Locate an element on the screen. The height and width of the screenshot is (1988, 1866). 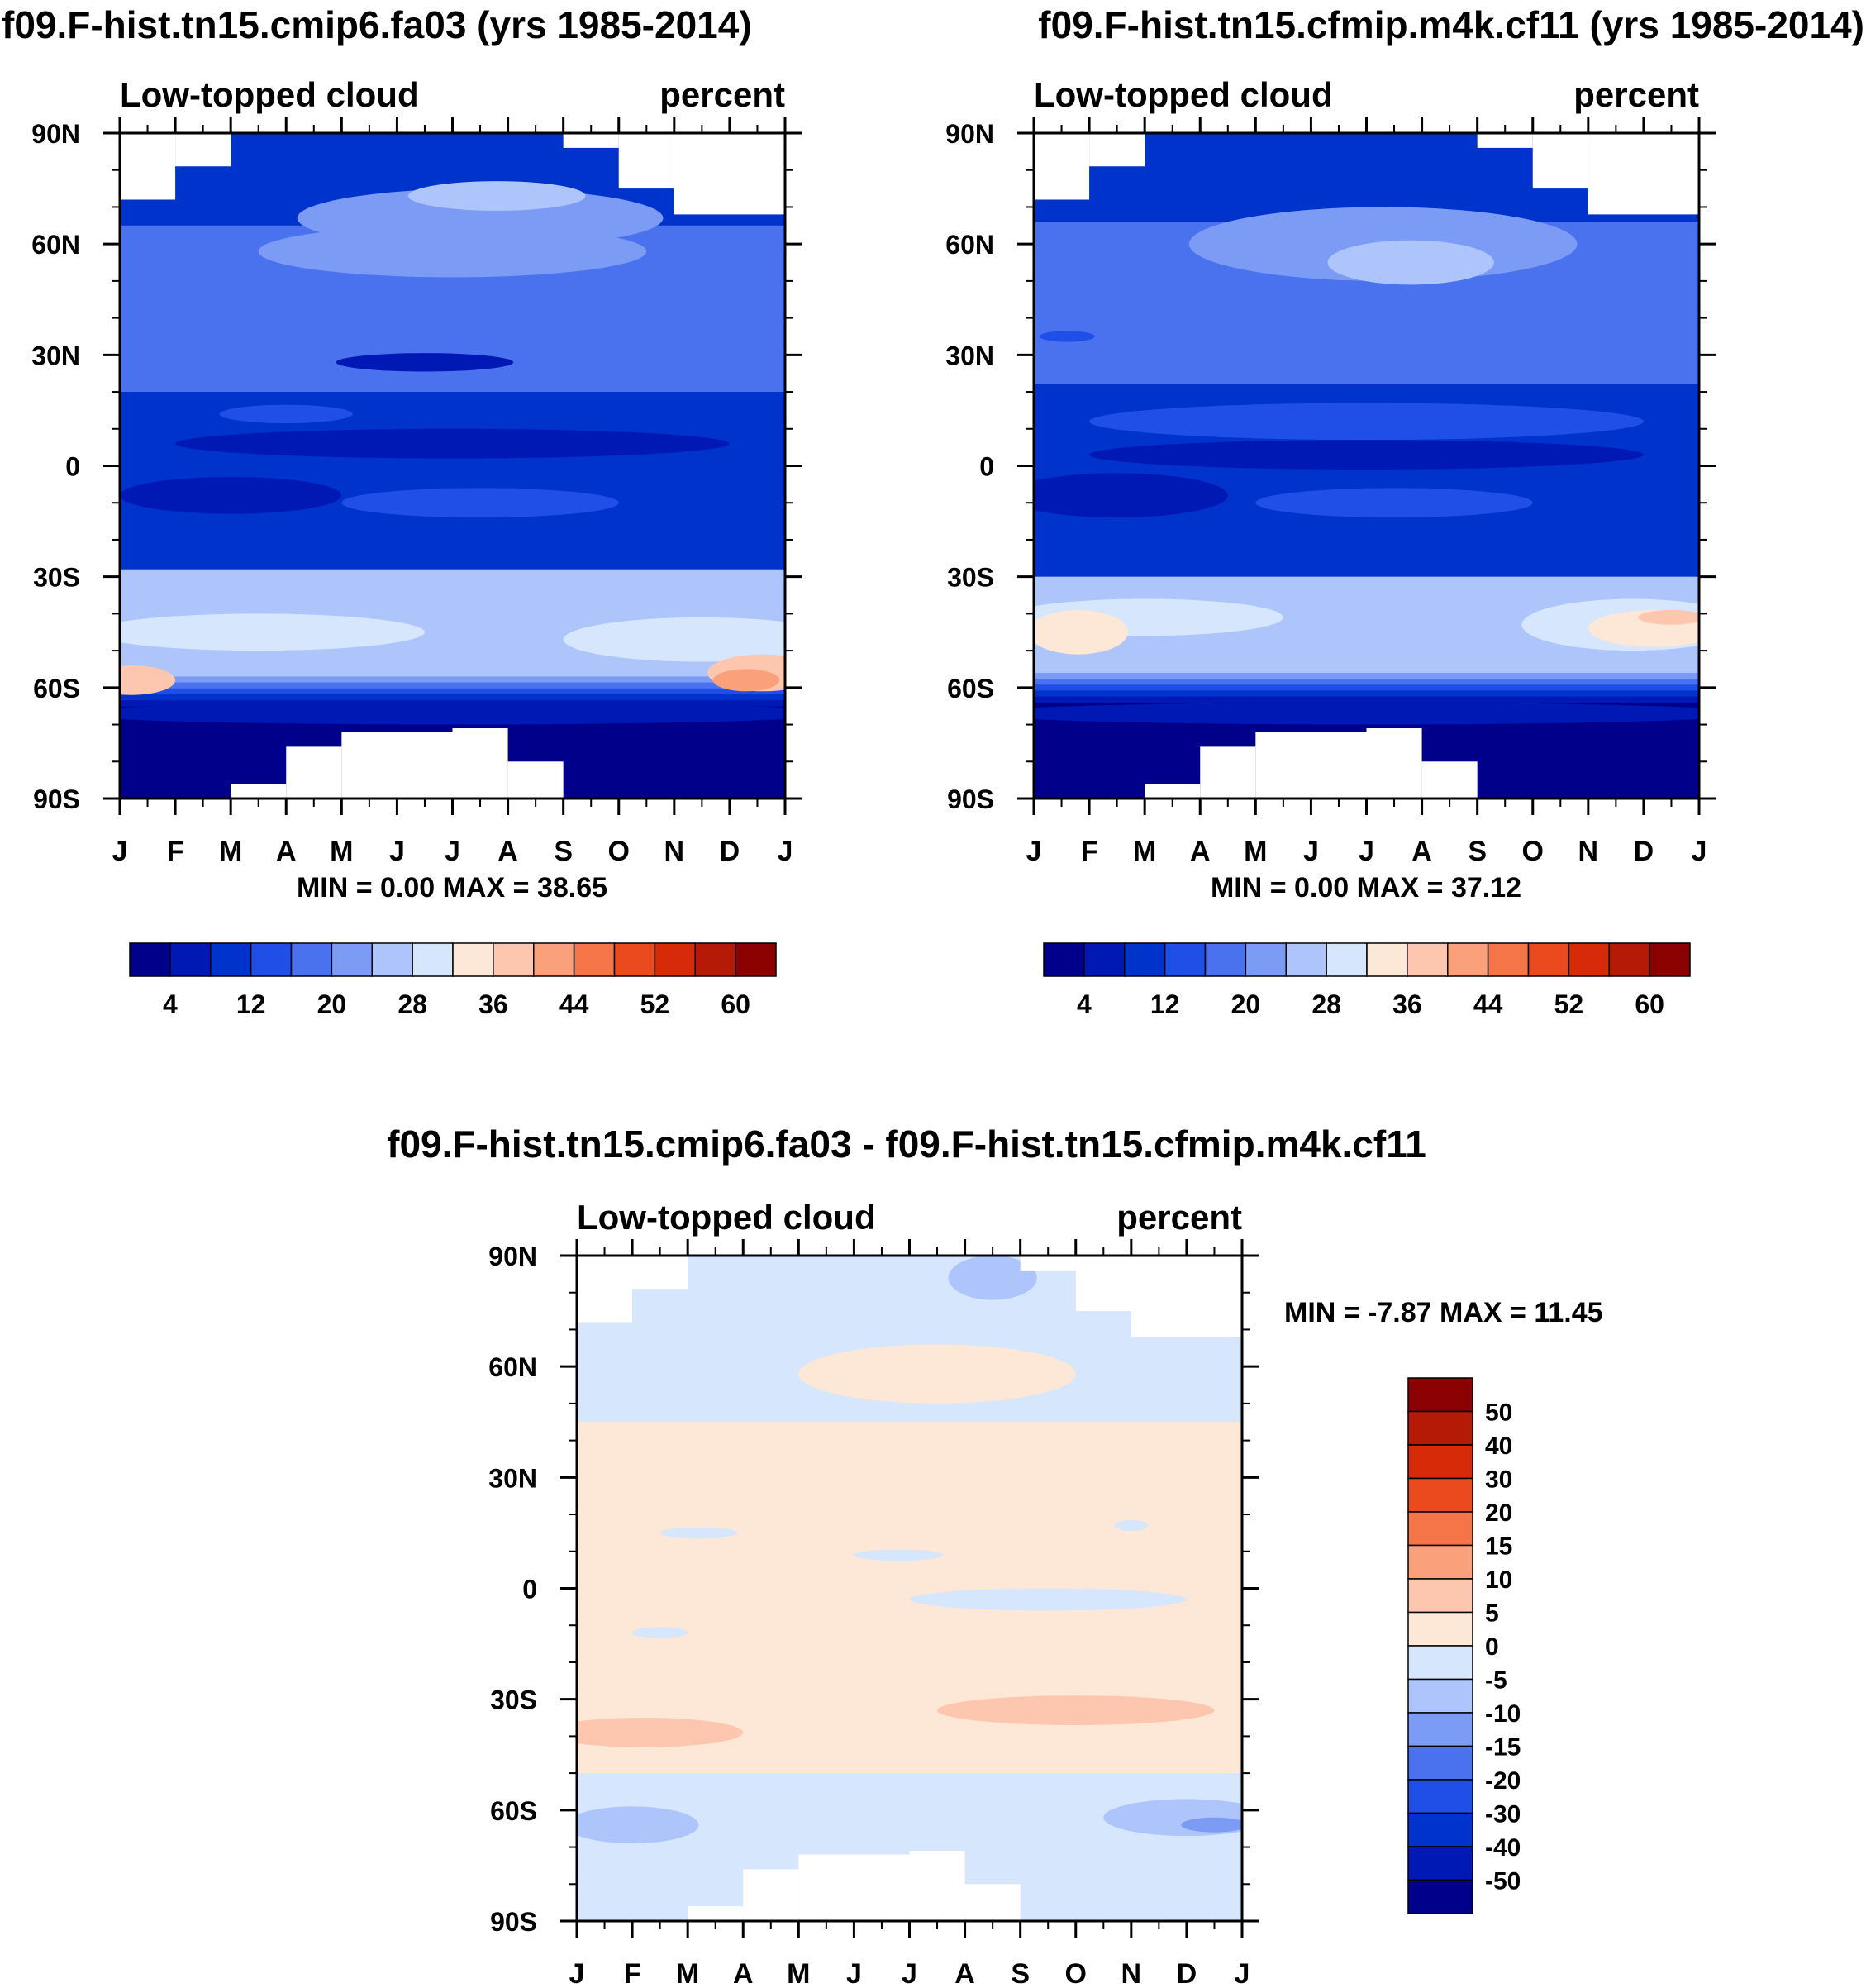
colorbar-label: 60 is located at coordinates (735, 1004).